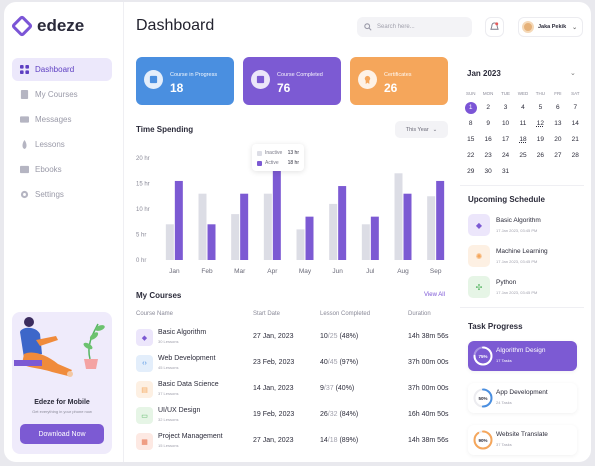 The width and height of the screenshot is (595, 466). What do you see at coordinates (558, 107) in the screenshot?
I see `calendar-day: 6` at bounding box center [558, 107].